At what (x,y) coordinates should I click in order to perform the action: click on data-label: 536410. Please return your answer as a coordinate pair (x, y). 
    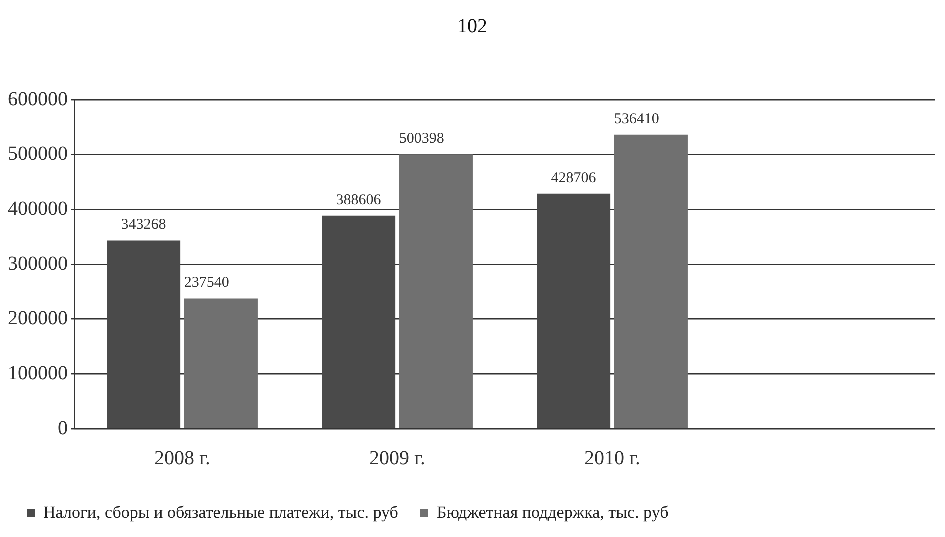
    Looking at the image, I should click on (637, 119).